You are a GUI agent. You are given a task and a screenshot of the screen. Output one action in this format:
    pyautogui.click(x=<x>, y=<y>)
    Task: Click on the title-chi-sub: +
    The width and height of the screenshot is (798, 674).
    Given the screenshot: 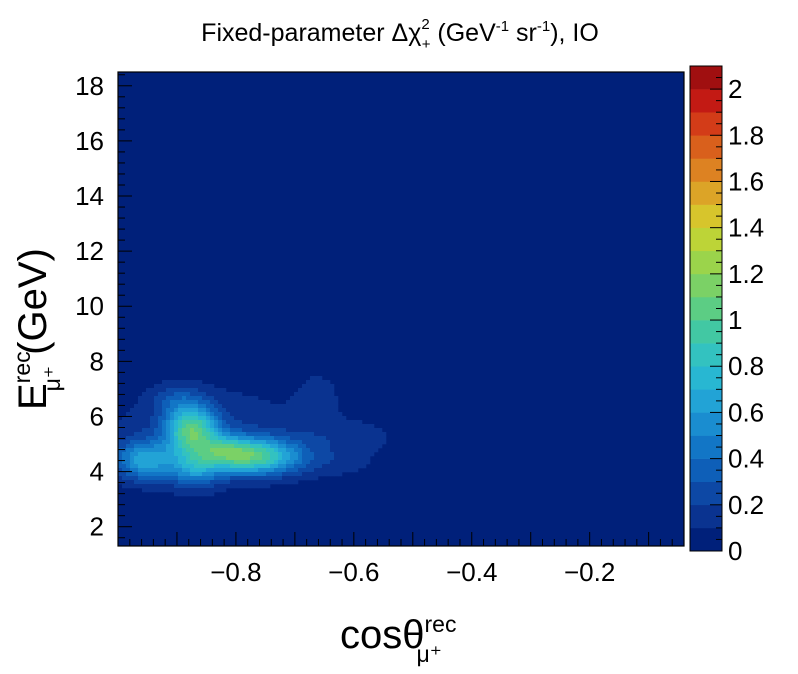 What is the action you would take?
    pyautogui.click(x=426, y=44)
    